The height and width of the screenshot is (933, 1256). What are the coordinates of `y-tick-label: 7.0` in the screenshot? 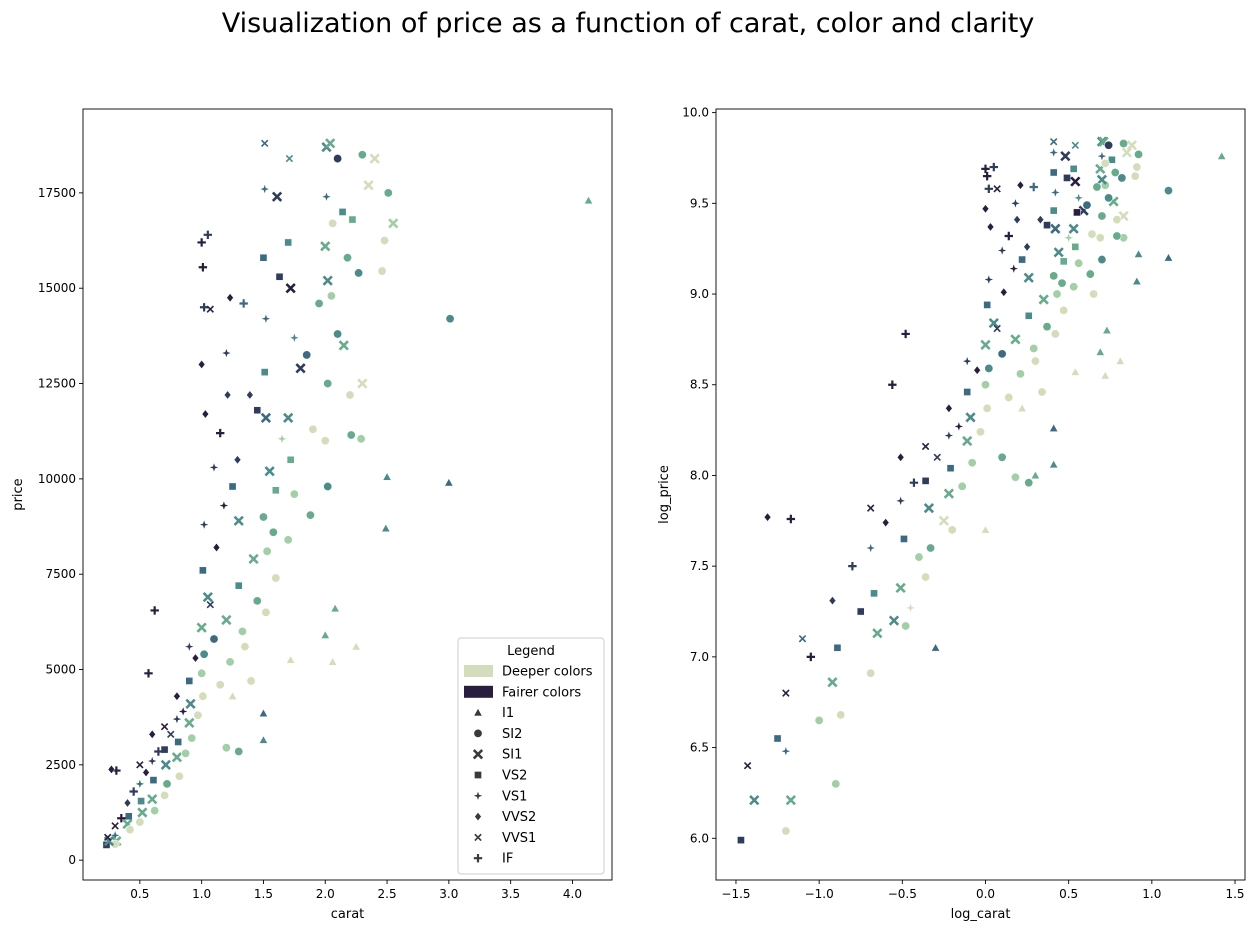 It's located at (699, 657).